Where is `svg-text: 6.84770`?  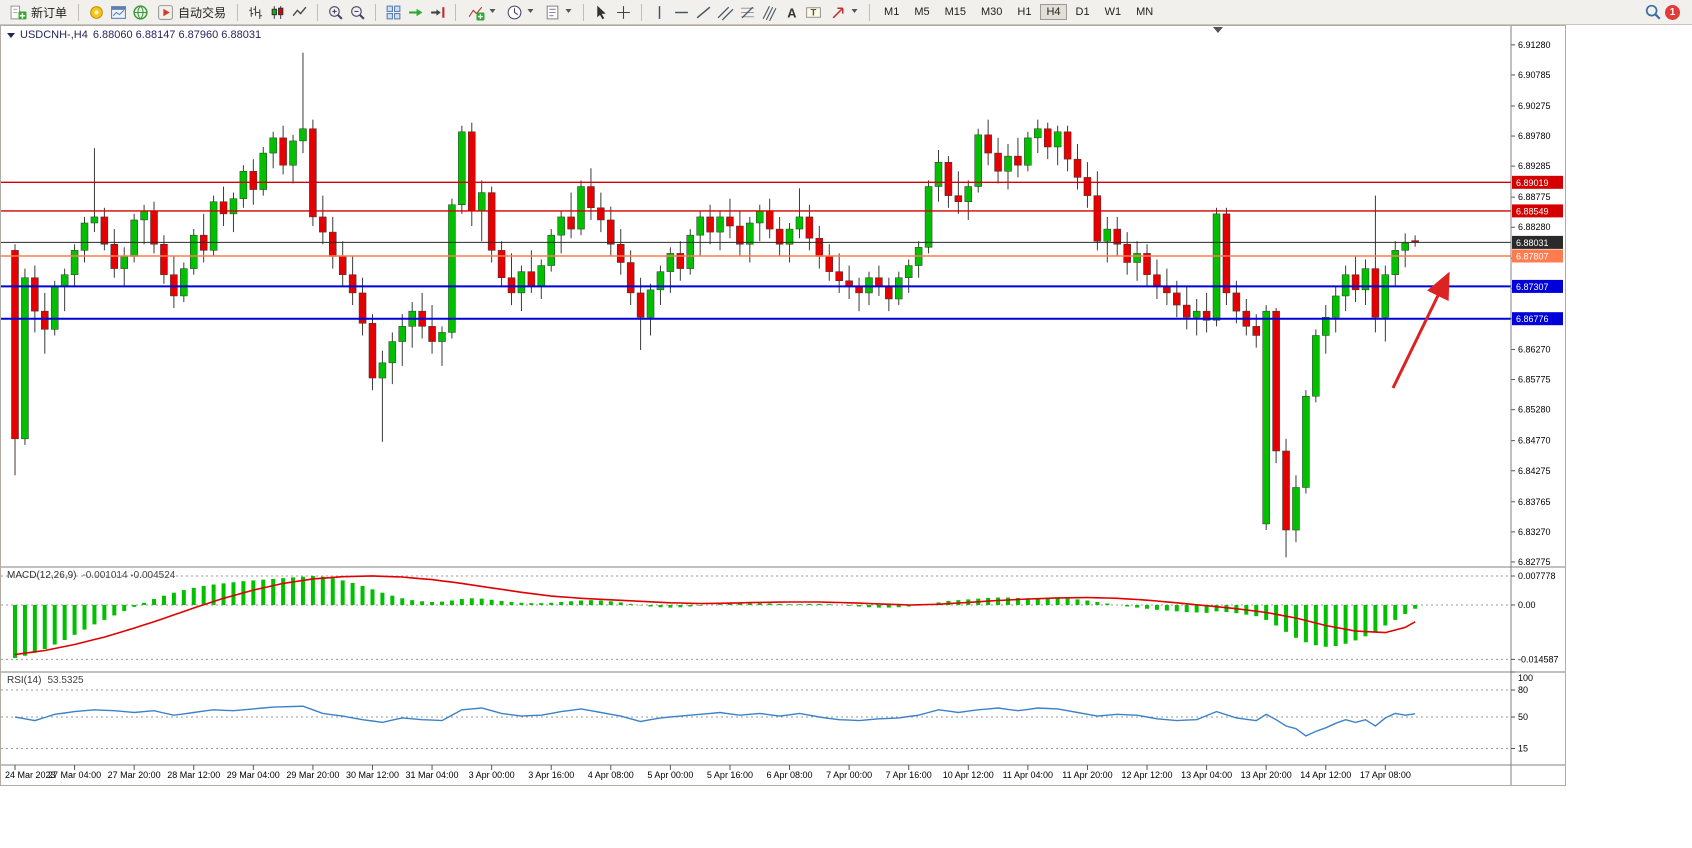 svg-text: 6.84770 is located at coordinates (1534, 441).